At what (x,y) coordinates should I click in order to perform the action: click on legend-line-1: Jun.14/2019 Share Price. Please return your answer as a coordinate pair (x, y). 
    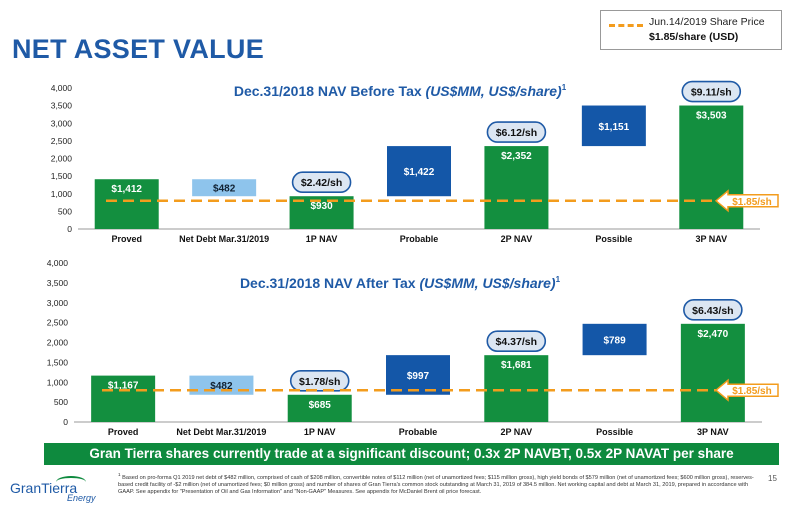
    Looking at the image, I should click on (707, 22).